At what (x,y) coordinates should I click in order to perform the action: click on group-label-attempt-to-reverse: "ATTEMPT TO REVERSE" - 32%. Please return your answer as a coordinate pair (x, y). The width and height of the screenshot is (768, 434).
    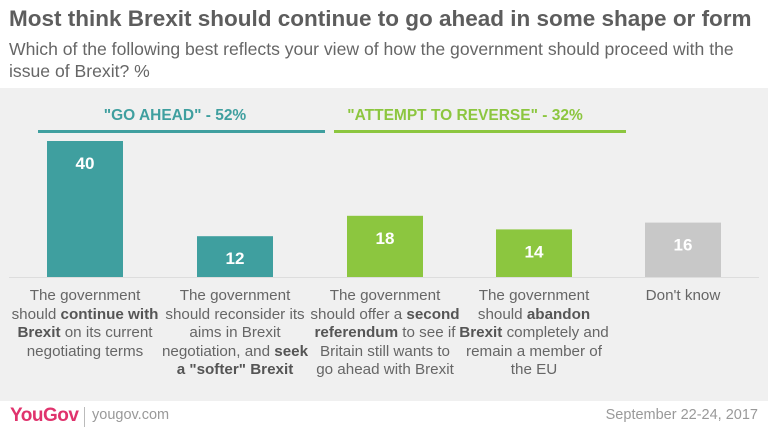
    Looking at the image, I should click on (465, 115).